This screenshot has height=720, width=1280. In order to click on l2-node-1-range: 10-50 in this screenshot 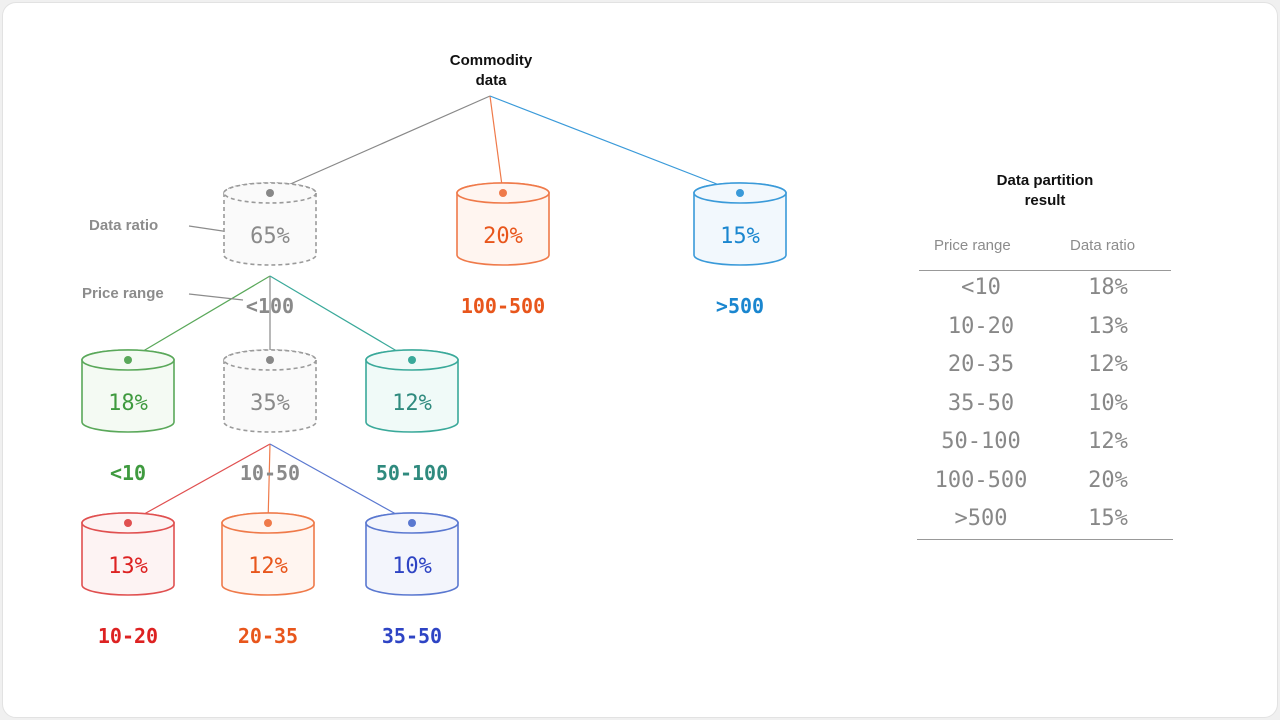, I will do `click(270, 473)`.